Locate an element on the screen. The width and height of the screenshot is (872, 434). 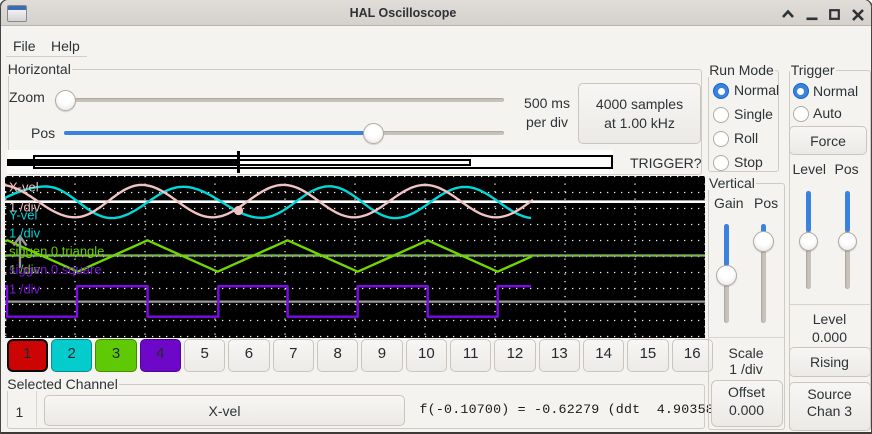
svg-text: X-vel is located at coordinates (24, 187).